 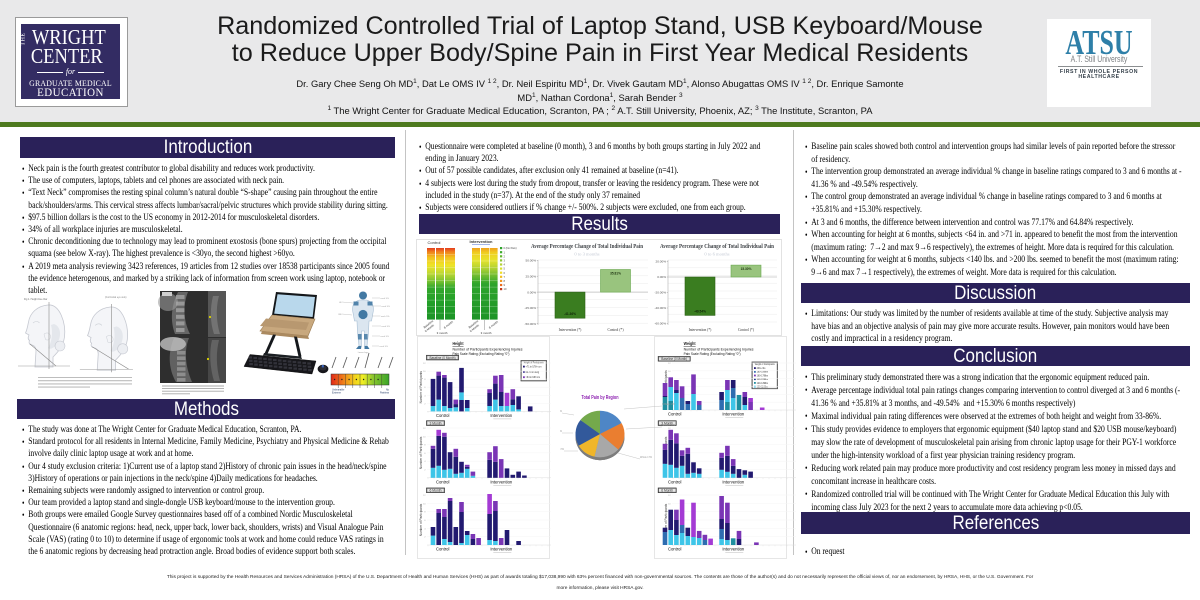 What do you see at coordinates (562, 449) in the screenshot?
I see `svg-text: L Back 17%` at bounding box center [562, 449].